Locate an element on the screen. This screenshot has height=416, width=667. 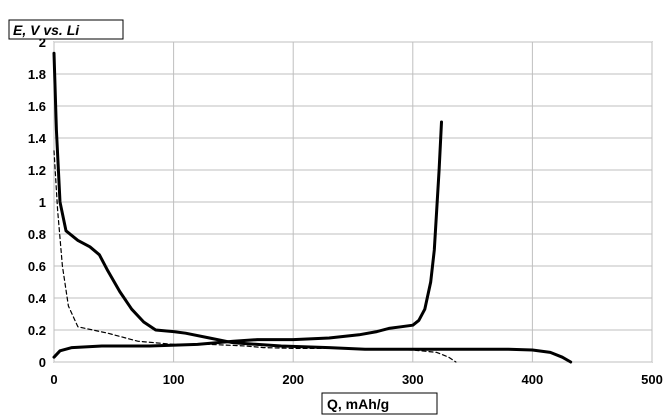
x-tick-label: 500 is located at coordinates (652, 379).